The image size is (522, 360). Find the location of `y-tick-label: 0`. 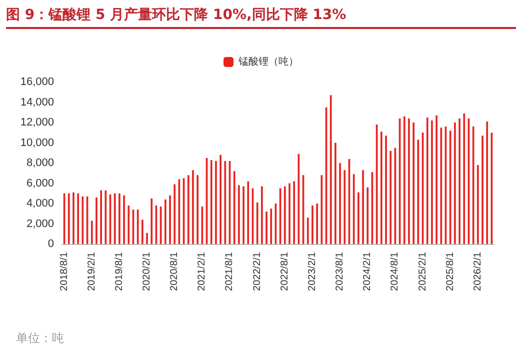

y-tick-label: 0 is located at coordinates (51, 244).